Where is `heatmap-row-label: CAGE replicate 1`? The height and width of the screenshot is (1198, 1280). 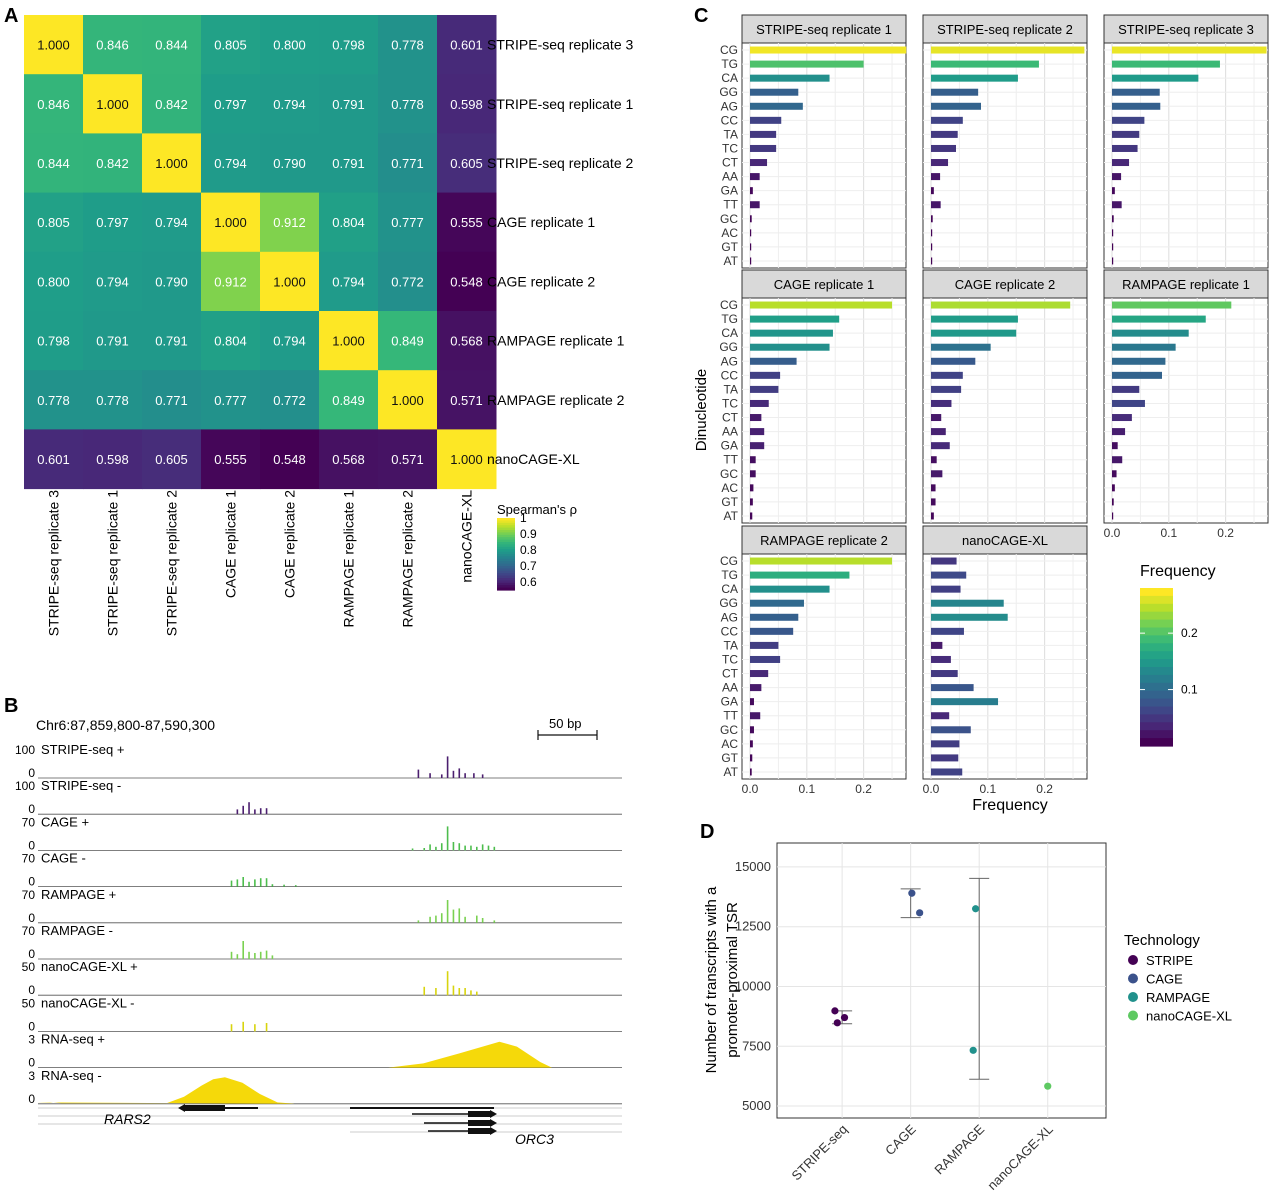 heatmap-row-label: CAGE replicate 1 is located at coordinates (541, 222).